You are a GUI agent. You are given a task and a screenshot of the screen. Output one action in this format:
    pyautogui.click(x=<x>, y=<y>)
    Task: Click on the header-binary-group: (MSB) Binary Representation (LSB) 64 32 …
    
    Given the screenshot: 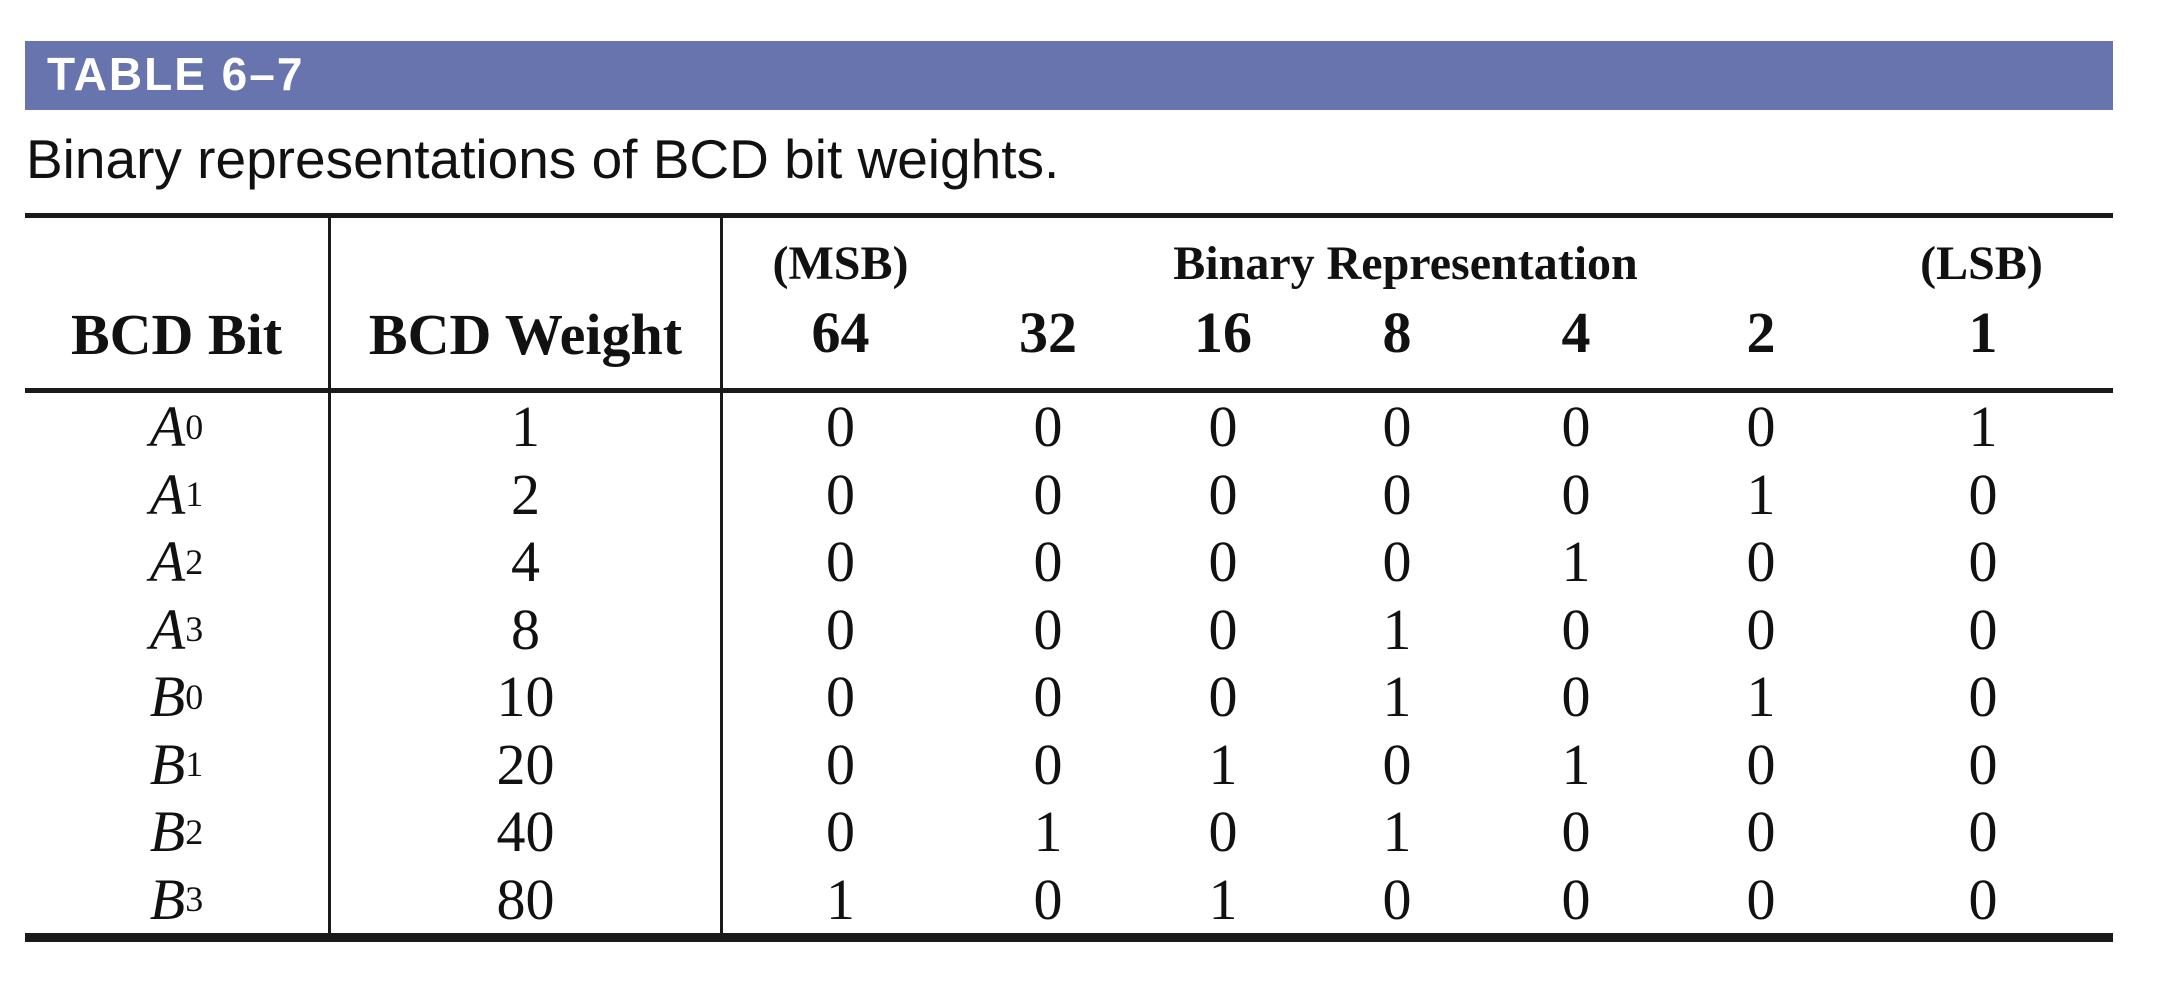 What is the action you would take?
    pyautogui.click(x=1416, y=303)
    